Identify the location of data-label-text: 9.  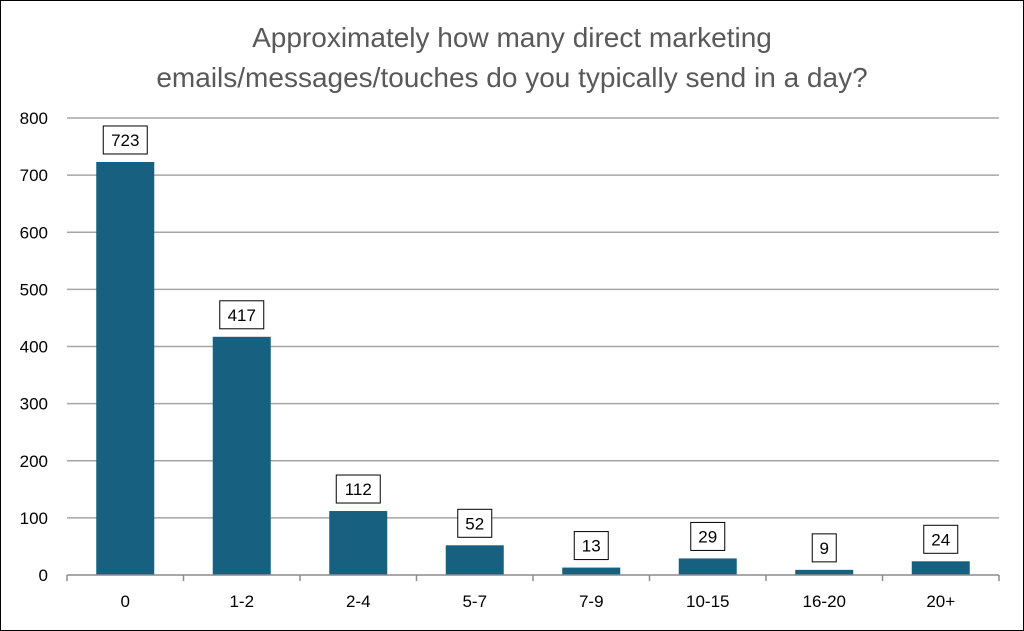
(824, 548).